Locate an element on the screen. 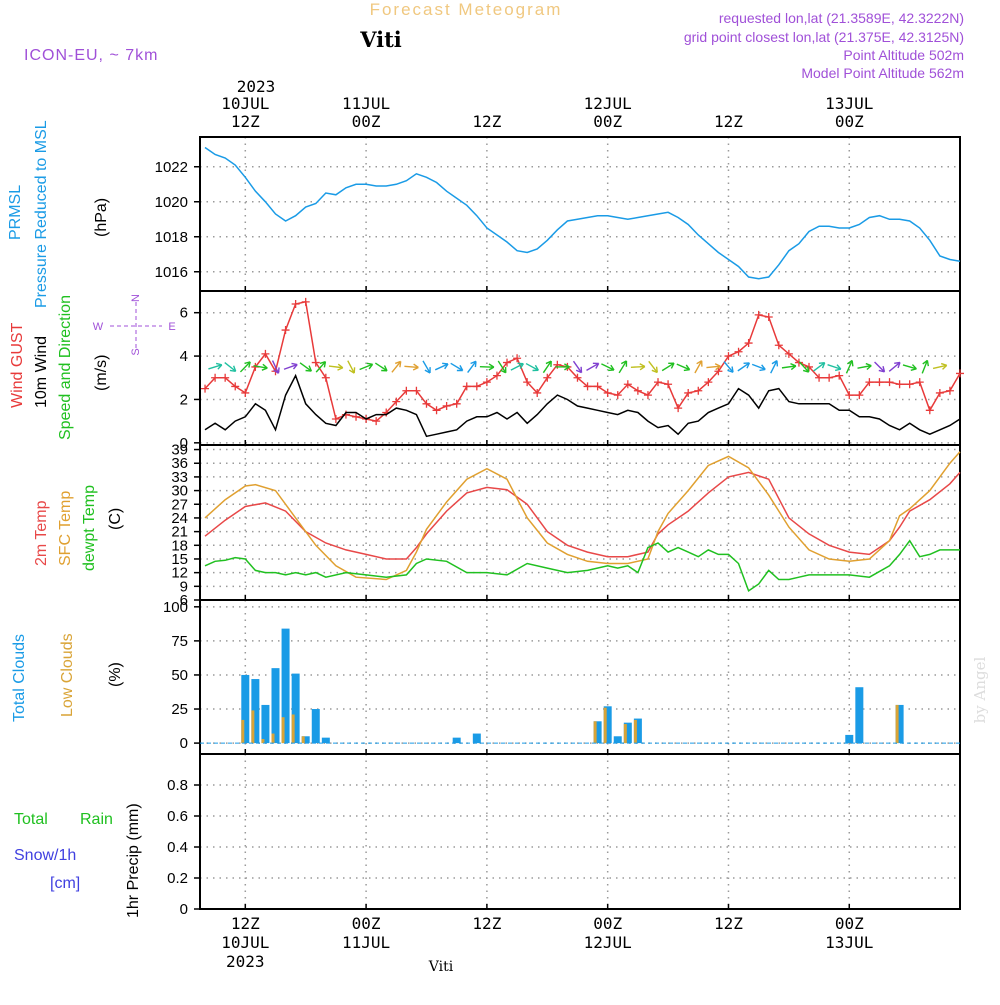 This screenshot has height=1005, width=1000. credit-label: by Angel is located at coordinates (980, 689).